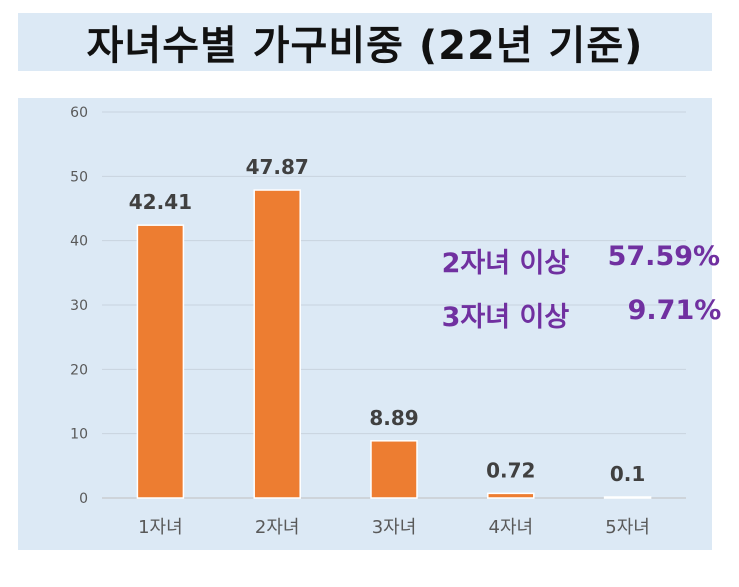 This screenshot has height=587, width=739. What do you see at coordinates (79, 177) in the screenshot?
I see `y-tick-label: 50` at bounding box center [79, 177].